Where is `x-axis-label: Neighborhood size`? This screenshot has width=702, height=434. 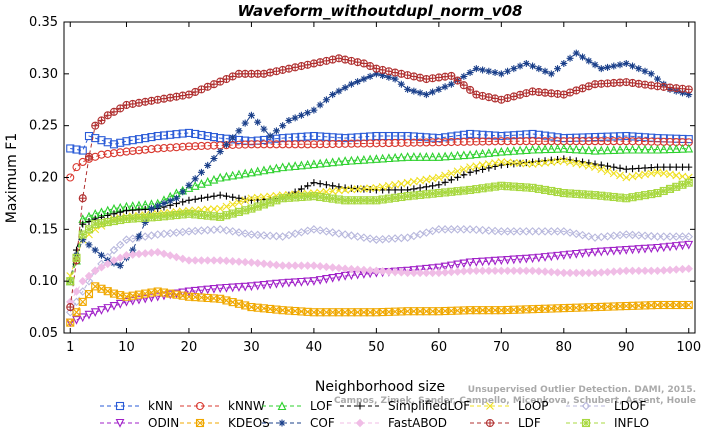
x-axis-label: Neighborhood size is located at coordinates (380, 387).